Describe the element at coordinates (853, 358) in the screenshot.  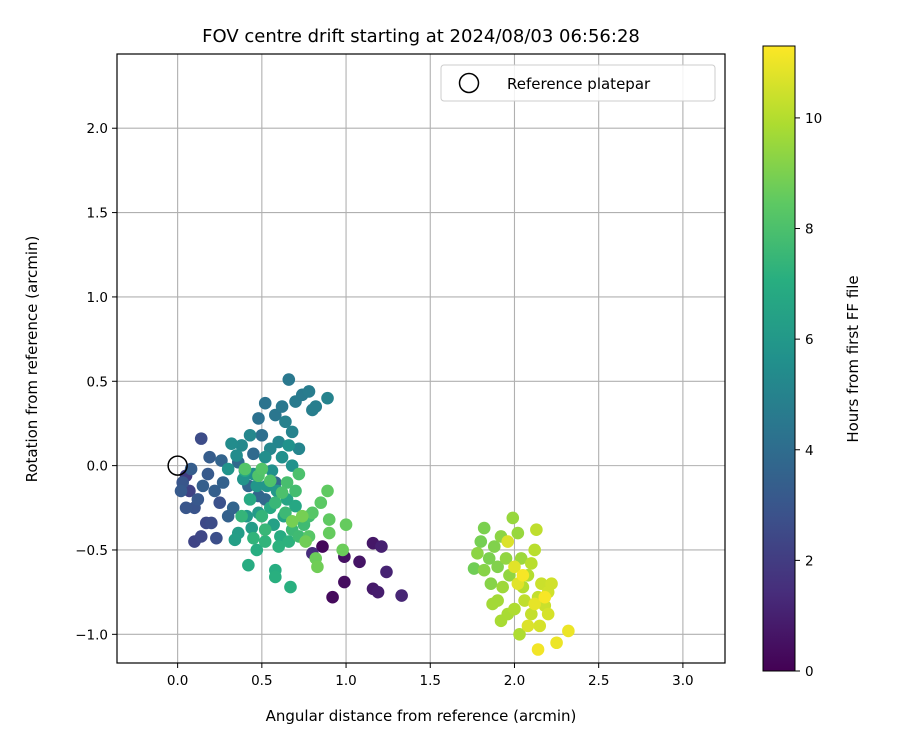
I see `colorbar-label: Hours from first FF file` at that location.